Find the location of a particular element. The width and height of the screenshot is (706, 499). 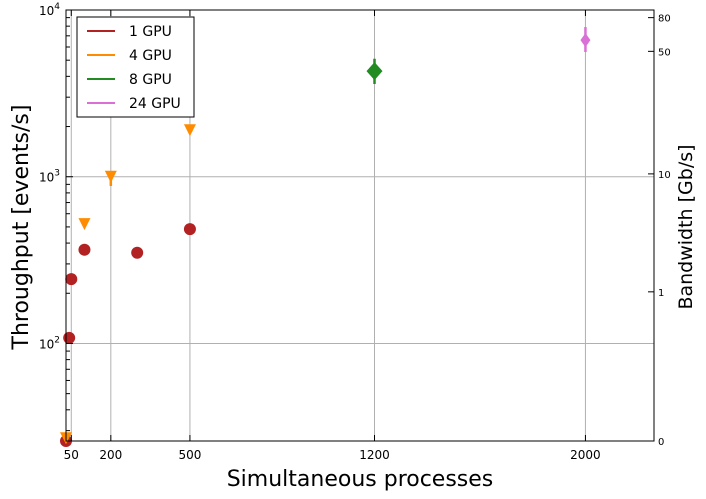

y2-axis-title: Bandwidth [Gb/s] is located at coordinates (686, 226).